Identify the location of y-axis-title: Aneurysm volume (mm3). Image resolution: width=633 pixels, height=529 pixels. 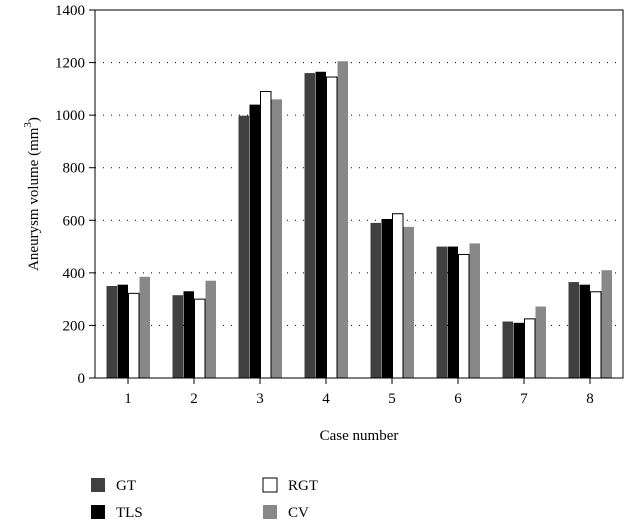
(32, 194).